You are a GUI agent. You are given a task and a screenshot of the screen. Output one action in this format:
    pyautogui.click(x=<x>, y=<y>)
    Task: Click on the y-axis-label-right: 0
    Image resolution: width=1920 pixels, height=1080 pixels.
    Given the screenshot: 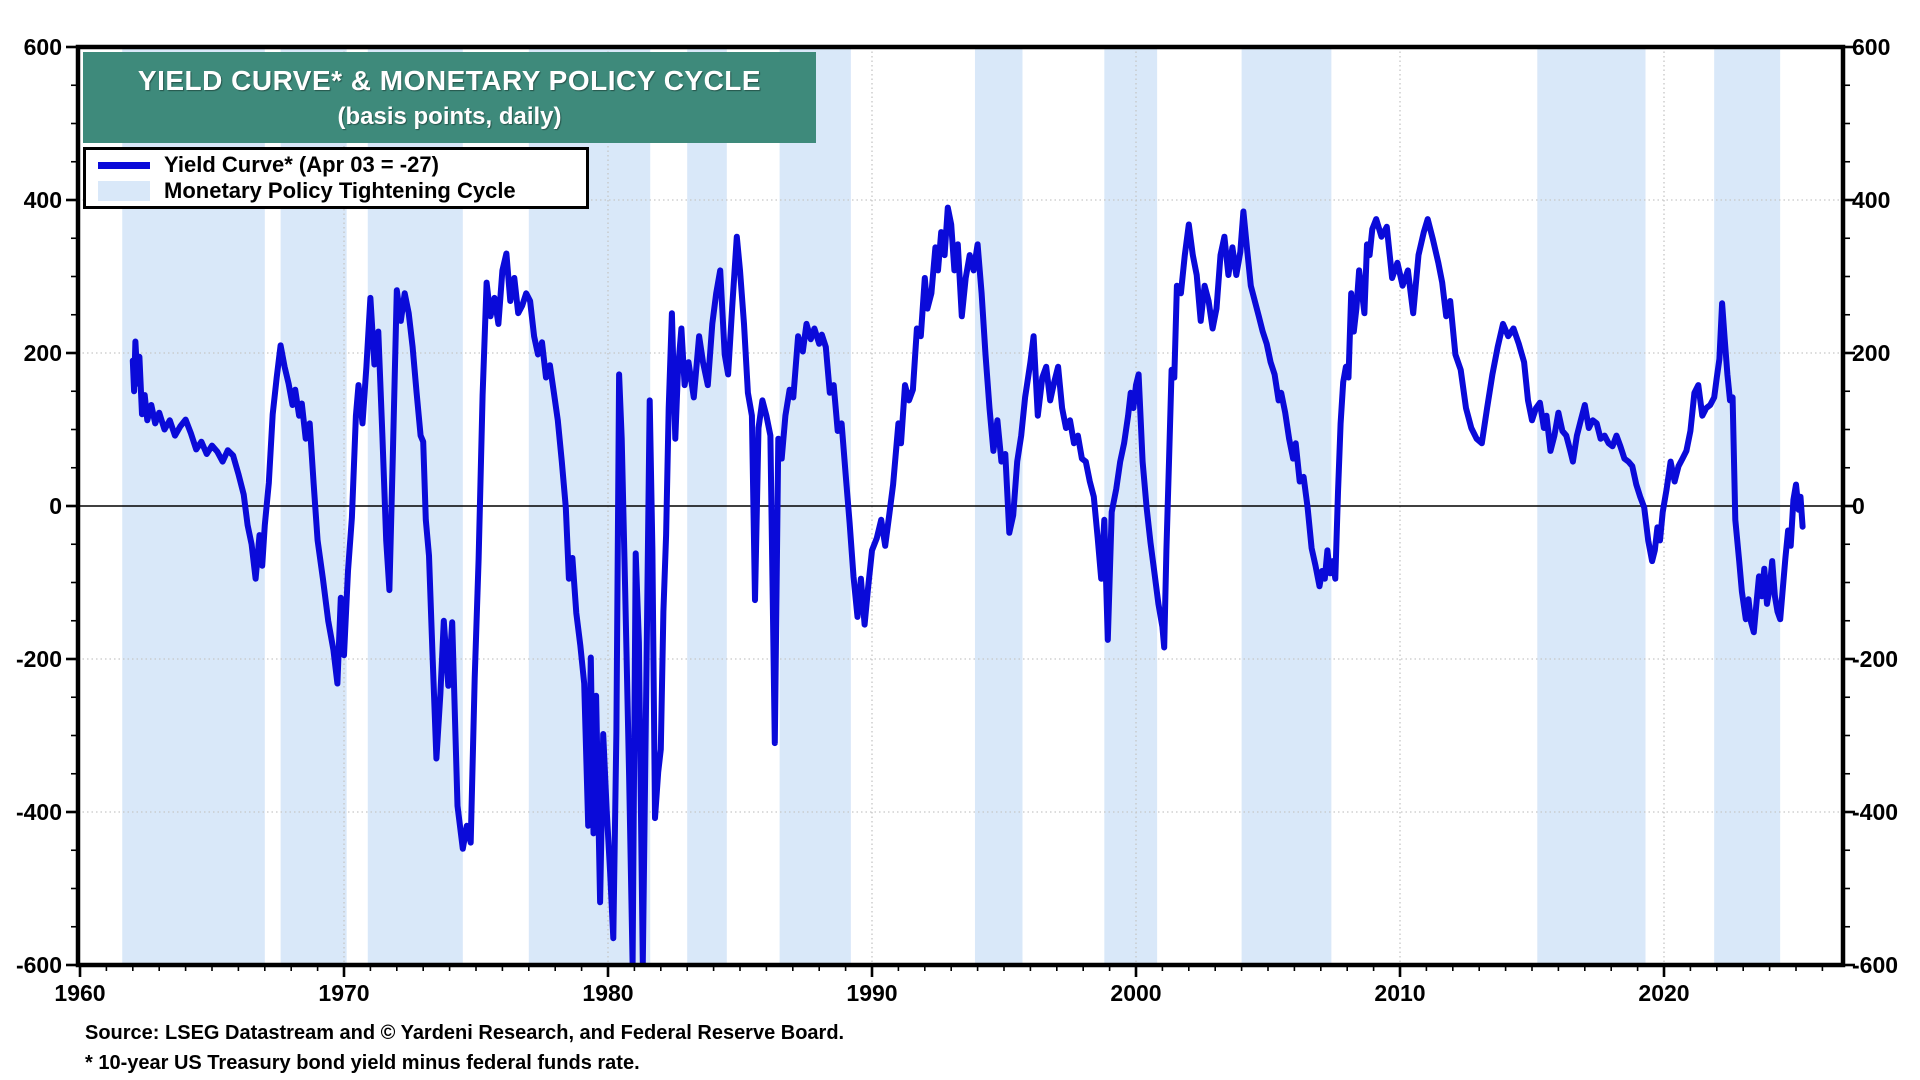 What is the action you would take?
    pyautogui.click(x=1858, y=506)
    